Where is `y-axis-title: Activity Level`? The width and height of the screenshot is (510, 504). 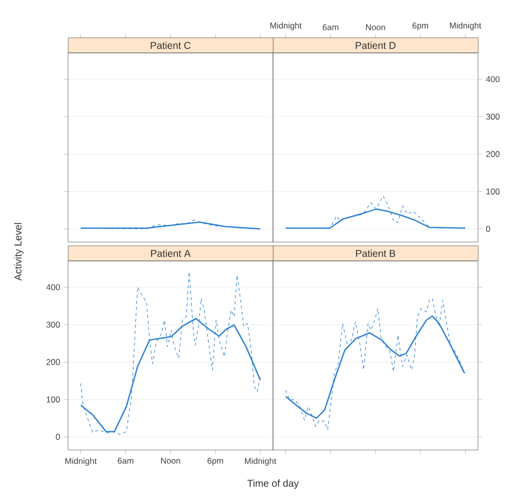
y-axis-title: Activity Level is located at coordinates (19, 252).